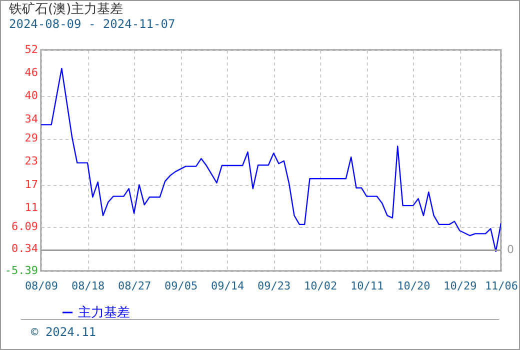 The width and height of the screenshot is (520, 350). Describe the element at coordinates (460, 286) in the screenshot. I see `x-tick-label: 10/29` at that location.